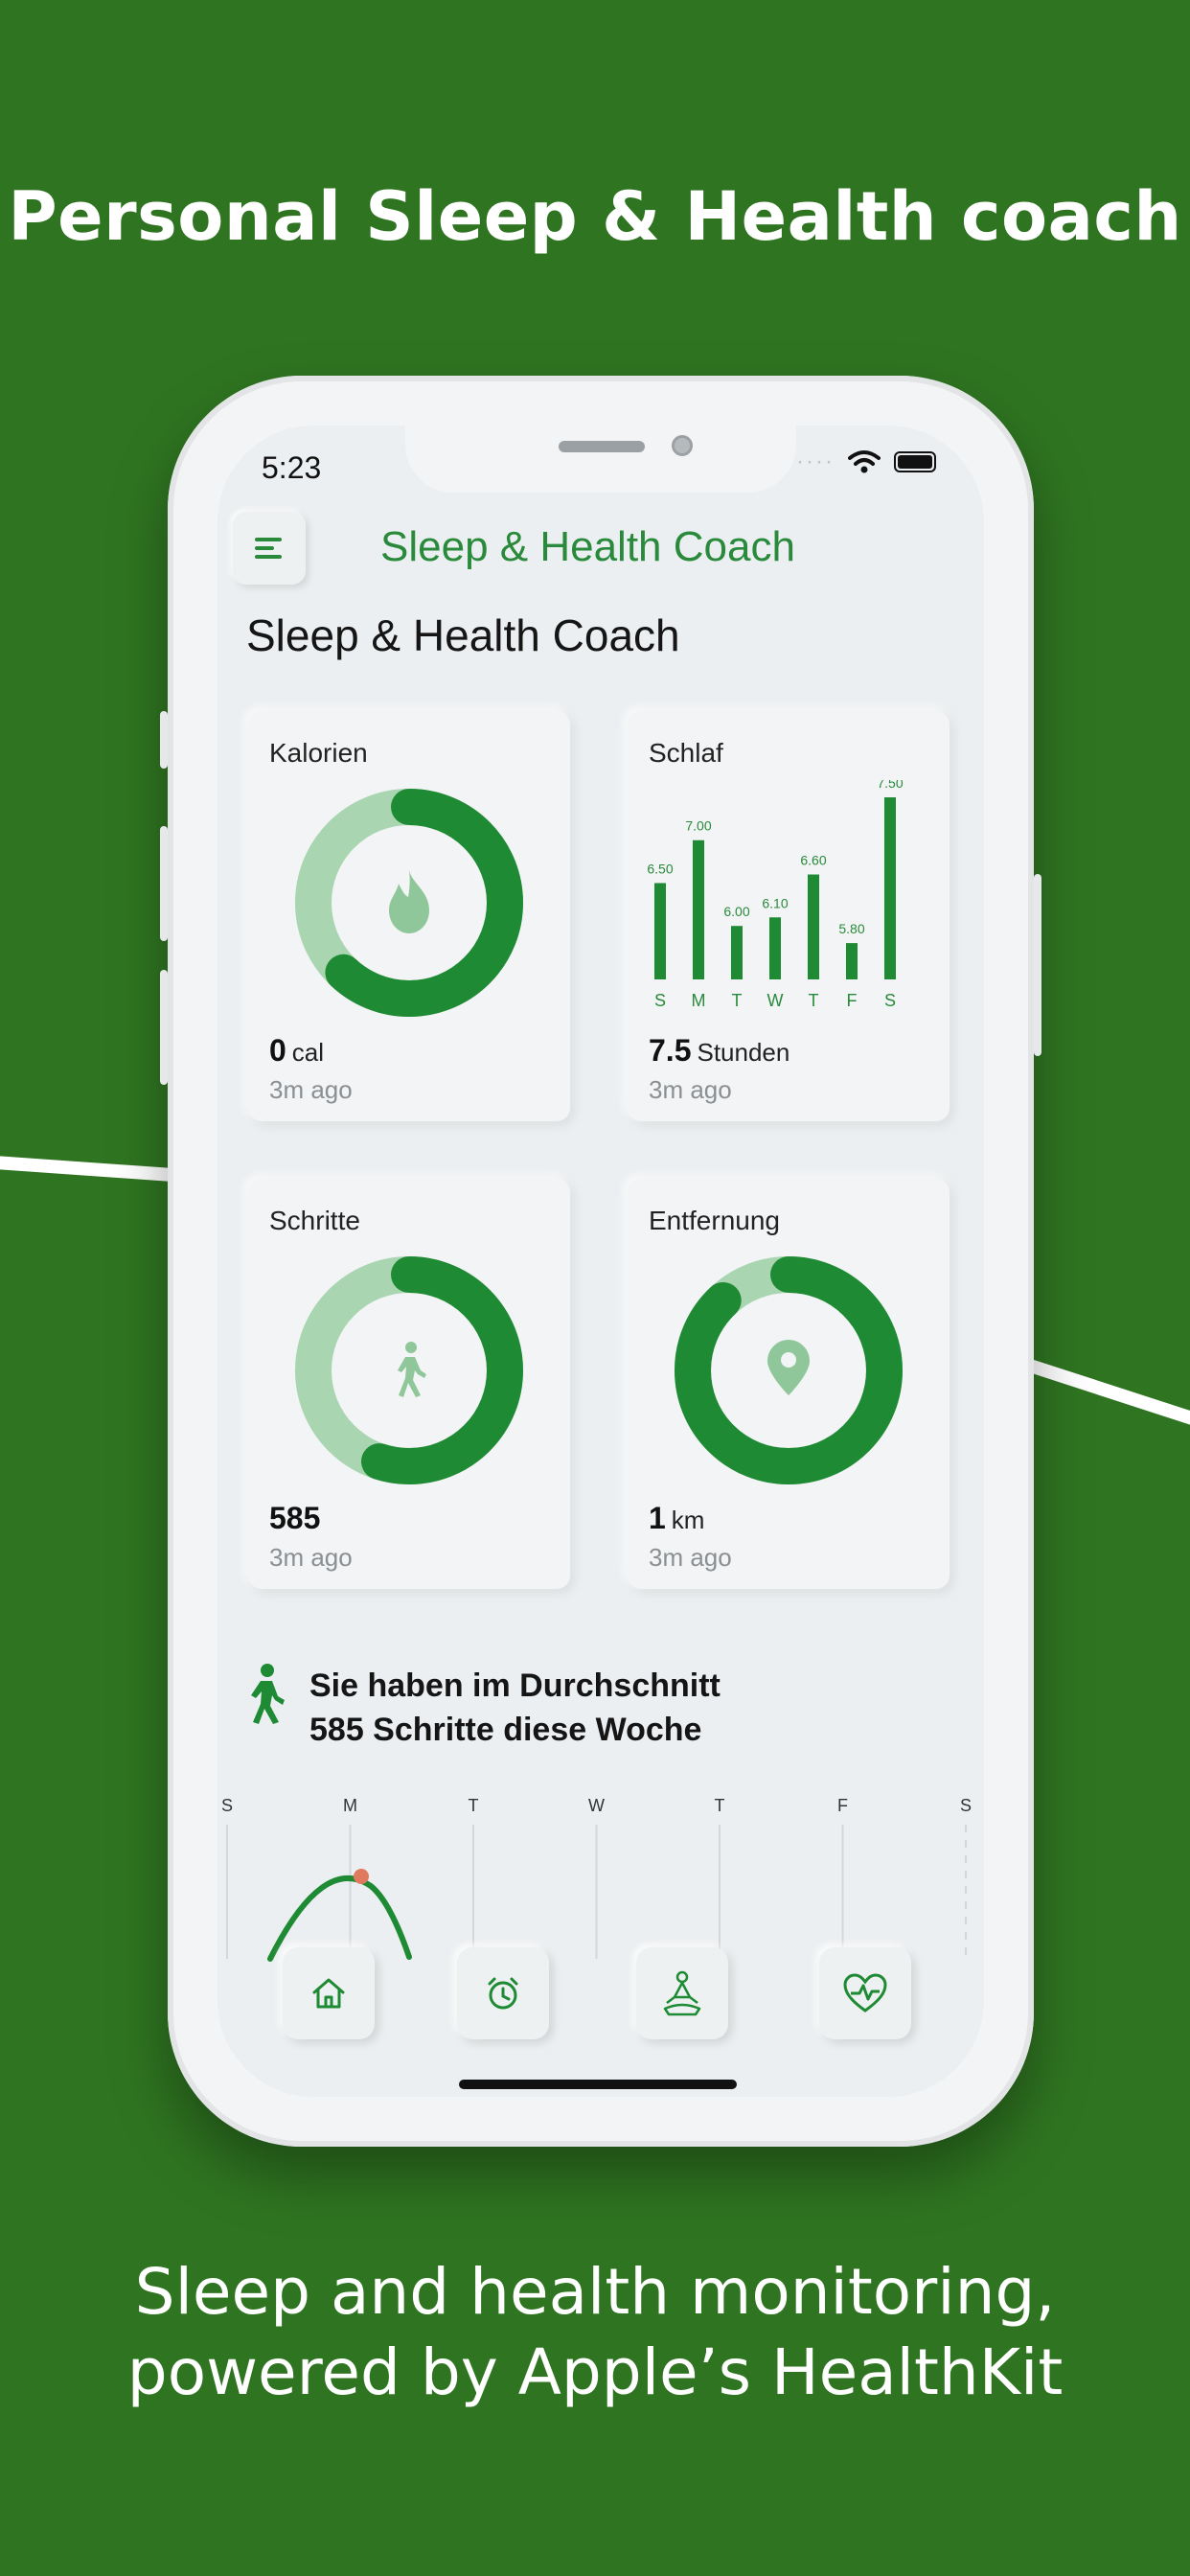 The width and height of the screenshot is (1190, 2576). What do you see at coordinates (890, 785) in the screenshot?
I see `sleep-bar-value-label: 7.50` at bounding box center [890, 785].